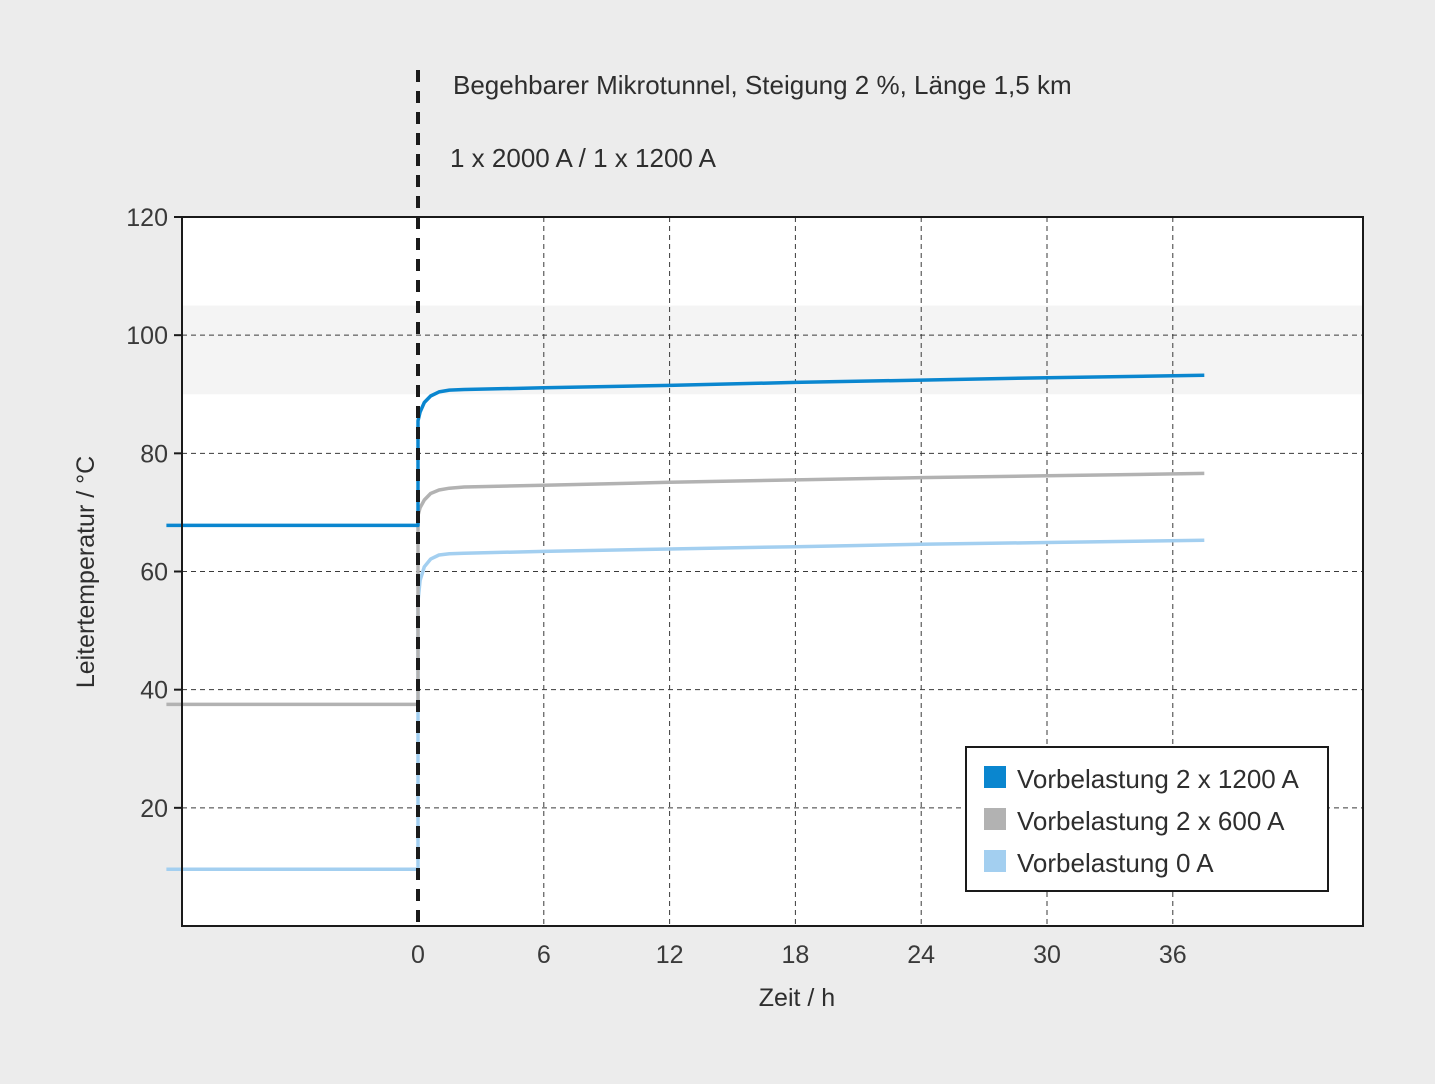  I want to click on y-tick-label: 20, so click(154, 809).